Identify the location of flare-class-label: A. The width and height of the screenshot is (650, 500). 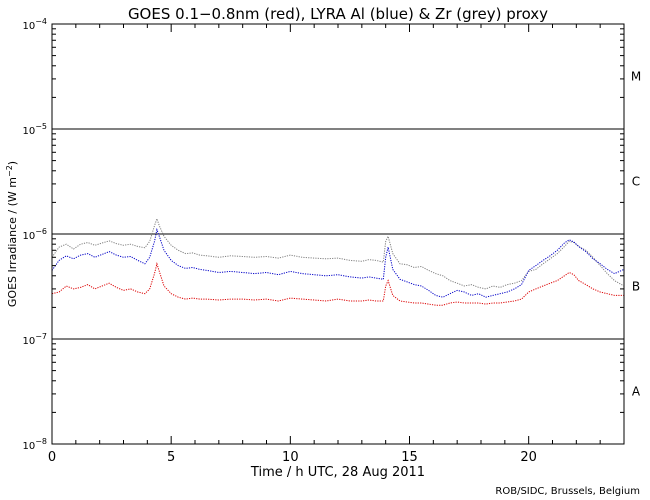
(636, 392).